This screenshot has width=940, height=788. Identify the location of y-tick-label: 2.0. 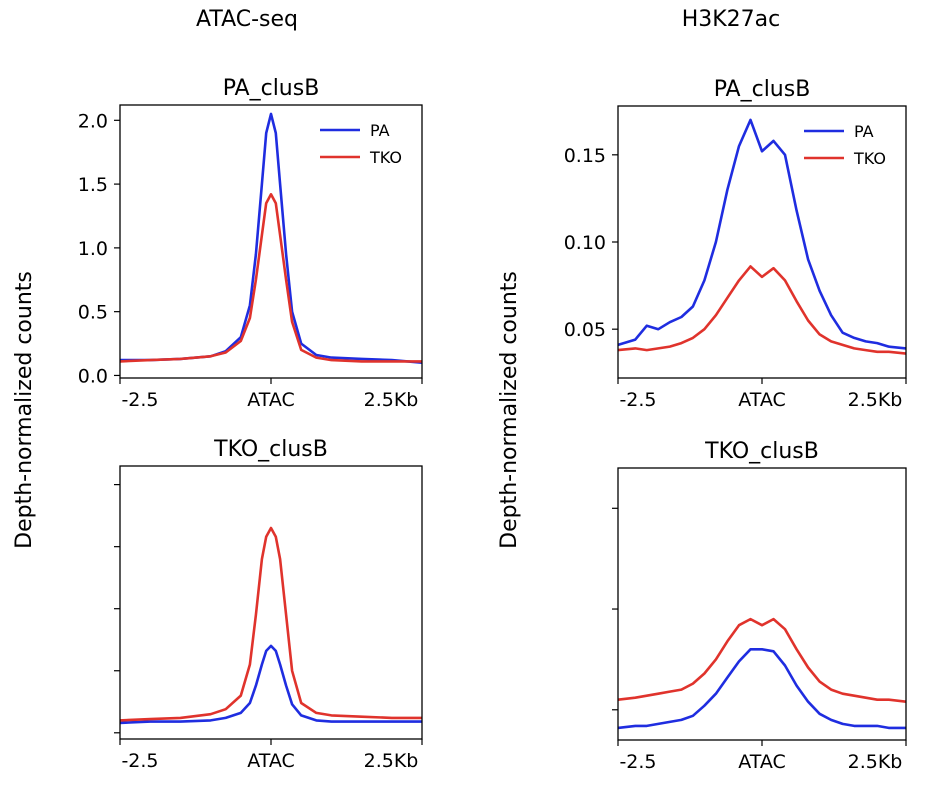
(93, 121).